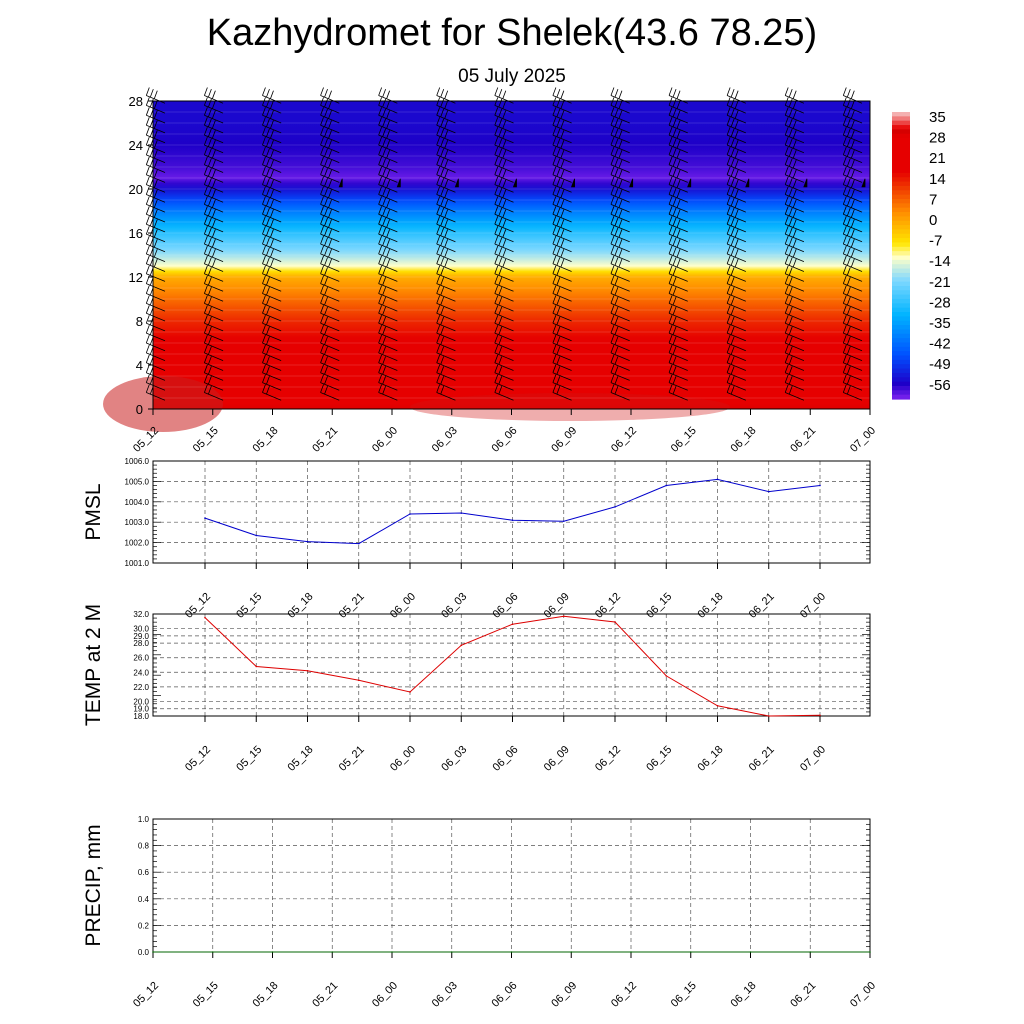 The width and height of the screenshot is (1024, 1024). Describe the element at coordinates (711, 606) in the screenshot. I see `x-tick-label: 06_18` at that location.